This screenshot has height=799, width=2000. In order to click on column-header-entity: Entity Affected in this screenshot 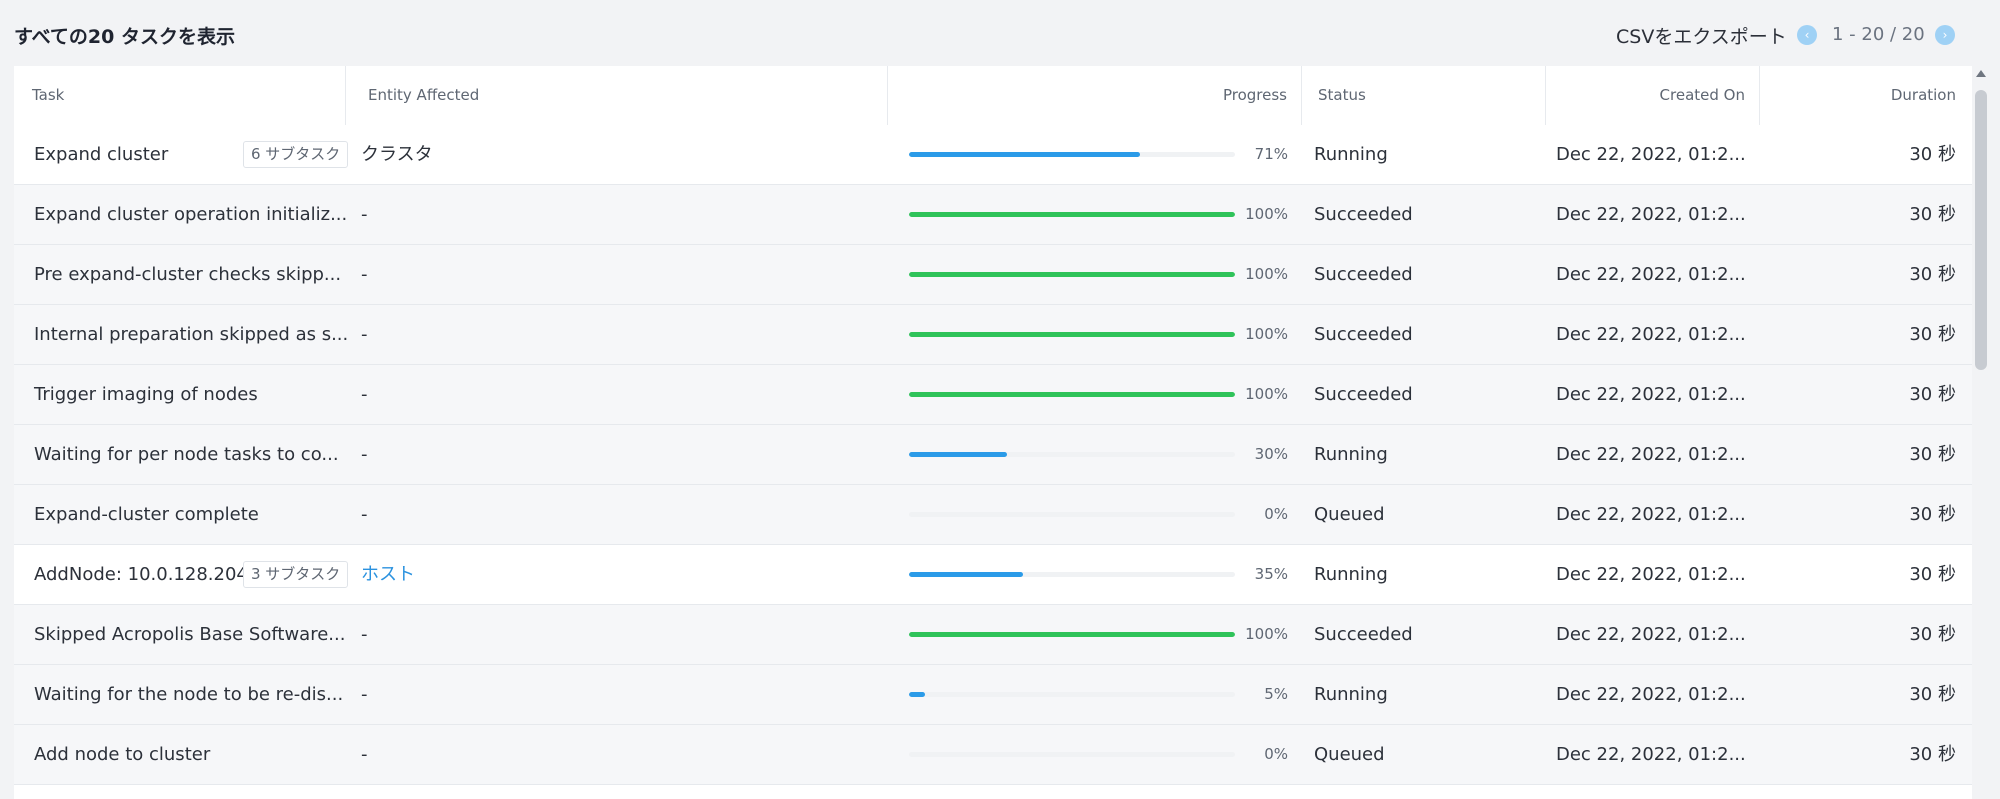, I will do `click(617, 95)`.